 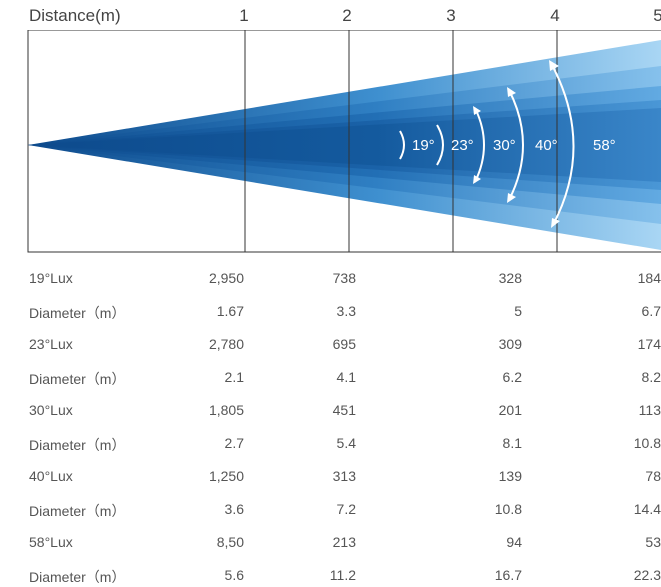 What do you see at coordinates (649, 344) in the screenshot?
I see `cell-4m: 174` at bounding box center [649, 344].